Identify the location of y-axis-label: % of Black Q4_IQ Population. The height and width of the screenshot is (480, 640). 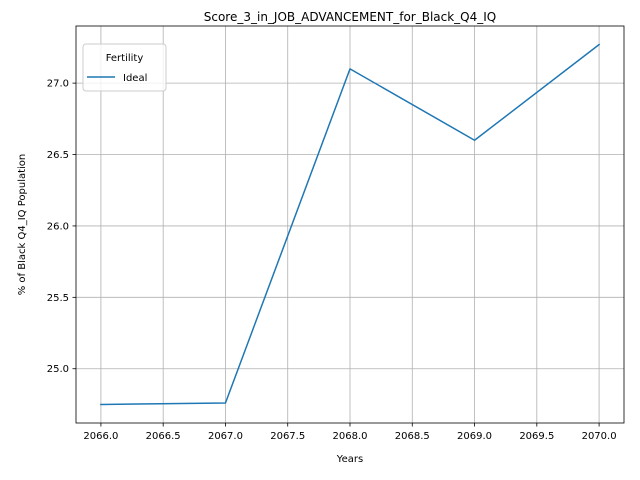
(22, 225).